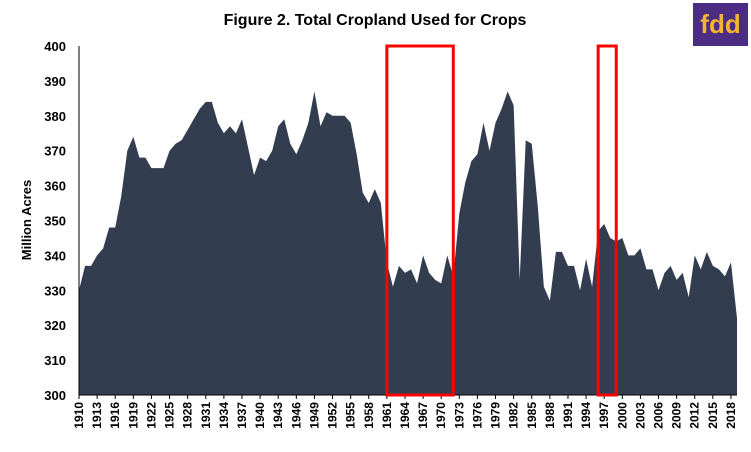  What do you see at coordinates (151, 415) in the screenshot?
I see `x-tick-label: 1922` at bounding box center [151, 415].